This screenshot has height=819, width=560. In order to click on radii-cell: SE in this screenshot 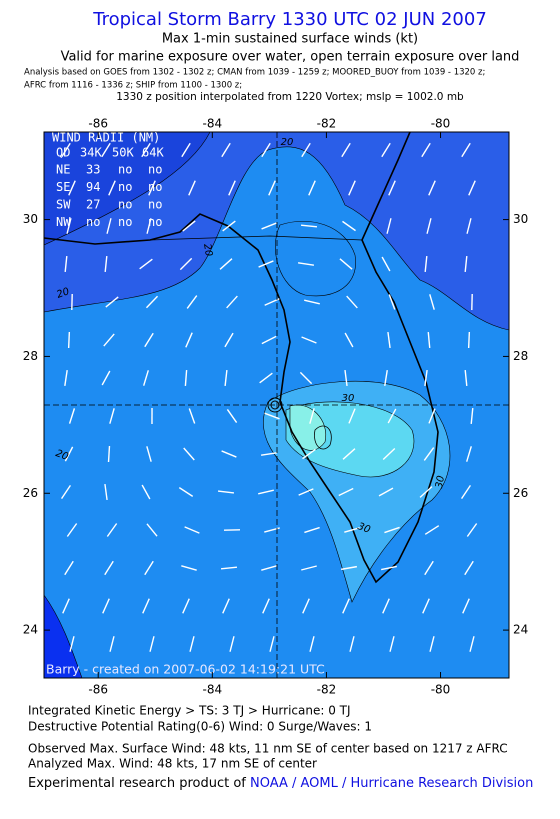, I will do `click(63, 187)`.